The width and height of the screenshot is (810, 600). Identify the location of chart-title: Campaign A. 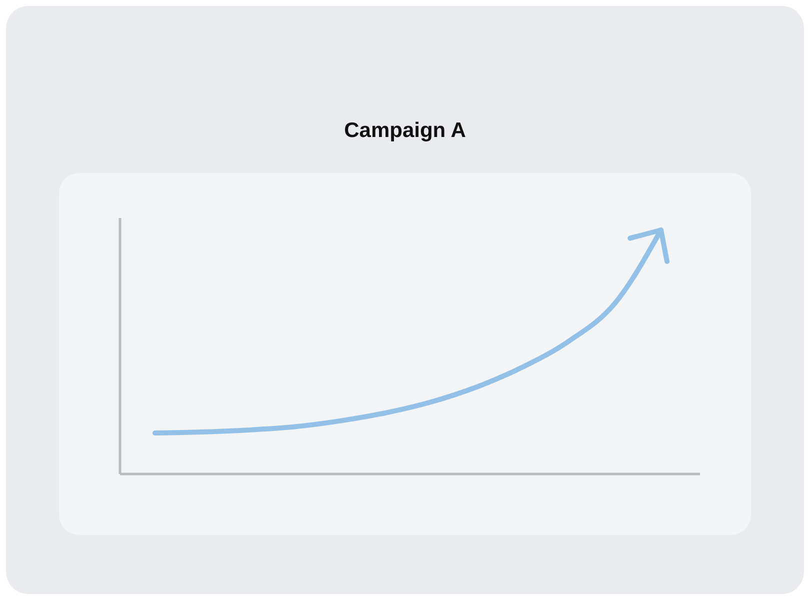
(405, 130).